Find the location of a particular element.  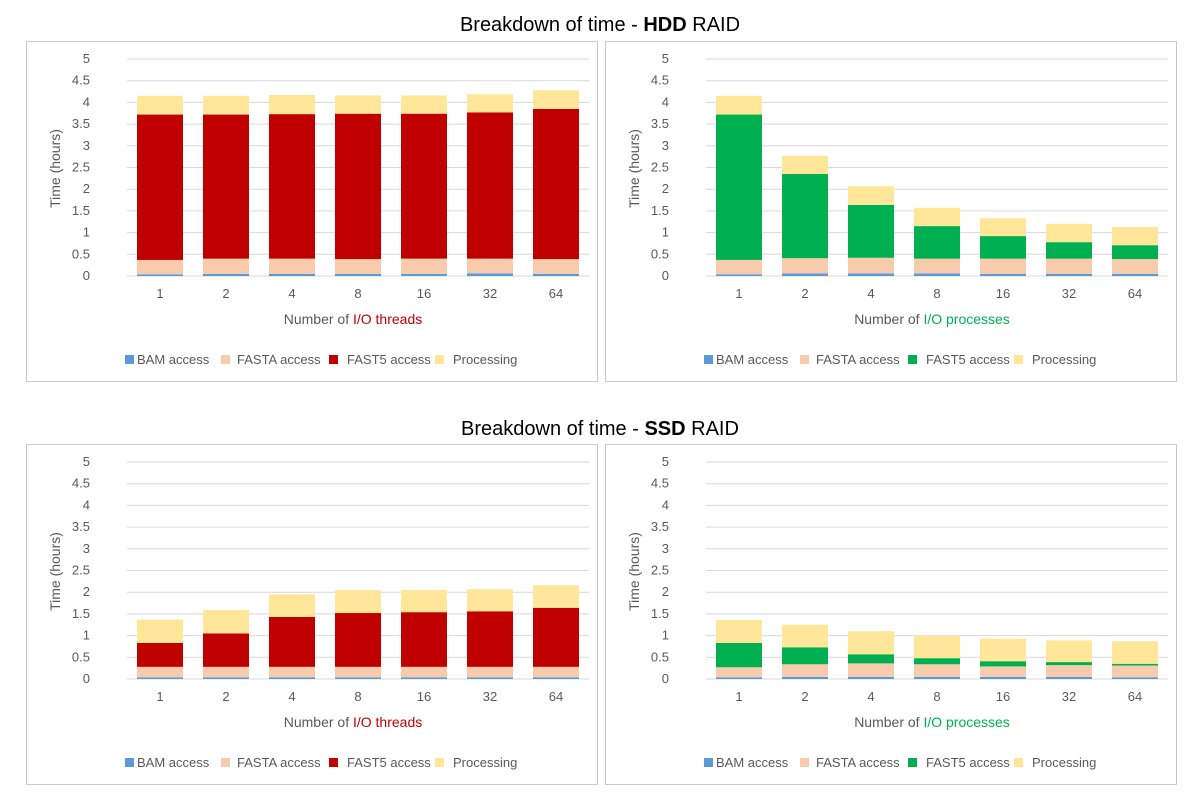

y-tick-label: 4.5 is located at coordinates (81, 80).